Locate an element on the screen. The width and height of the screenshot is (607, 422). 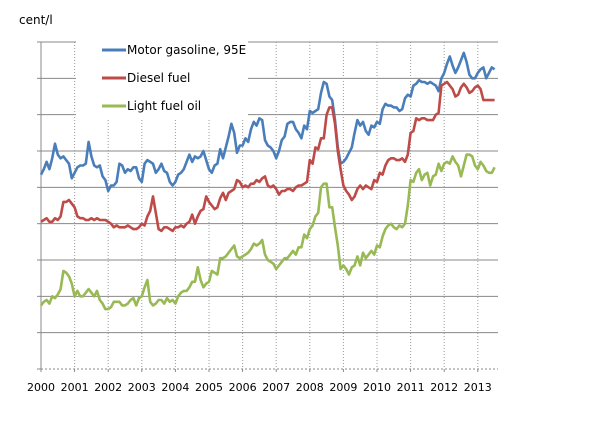
x-tick-label: 2003 is located at coordinates (142, 387).